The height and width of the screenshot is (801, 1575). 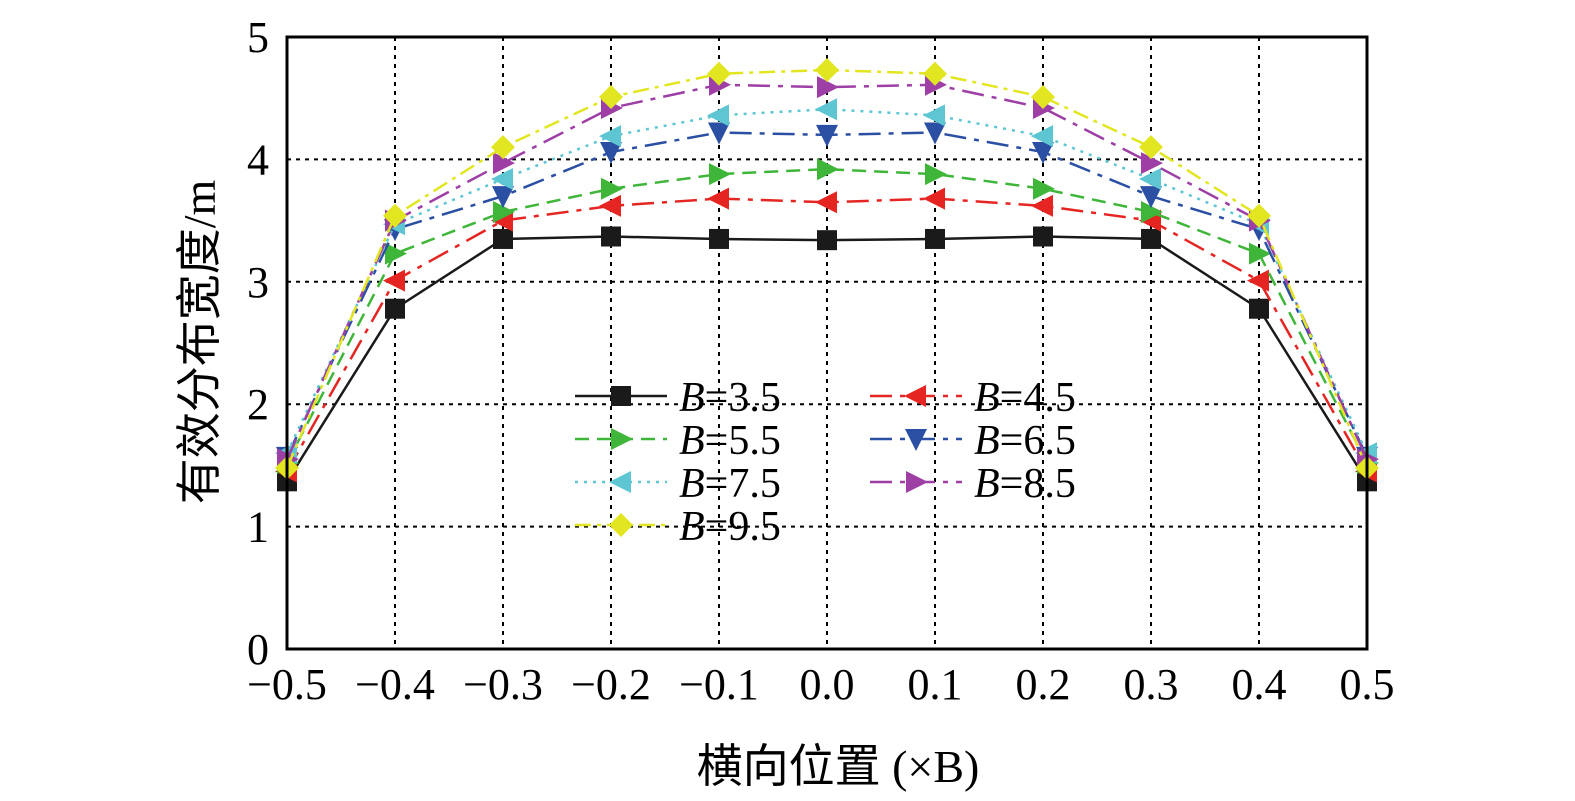 I want to click on legend-label: B=6.5, so click(x=1025, y=441).